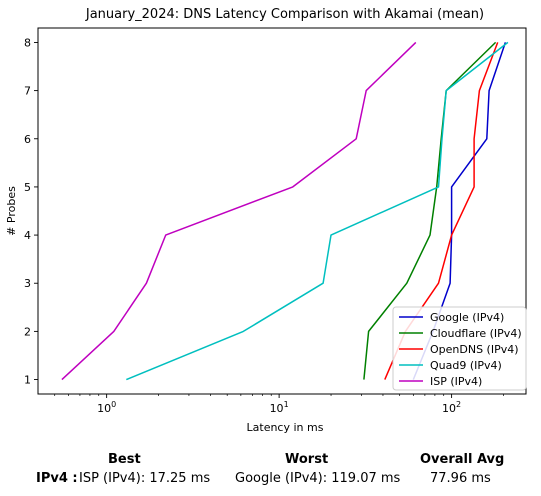 This screenshot has height=496, width=541. What do you see at coordinates (285, 427) in the screenshot?
I see `x-axis-label: Latency in ms` at bounding box center [285, 427].